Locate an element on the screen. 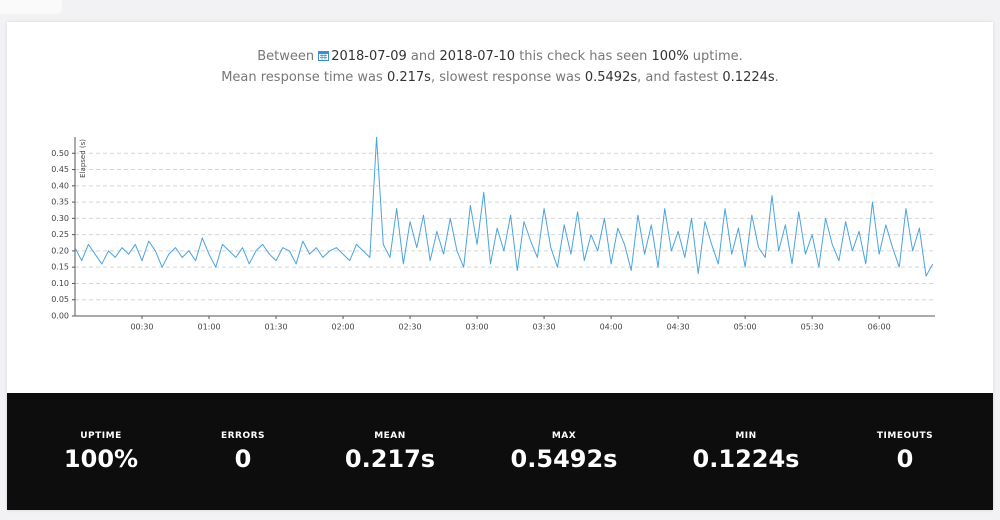 Image resolution: width=1000 pixels, height=520 pixels. stat-value: 0.1224s is located at coordinates (746, 459).